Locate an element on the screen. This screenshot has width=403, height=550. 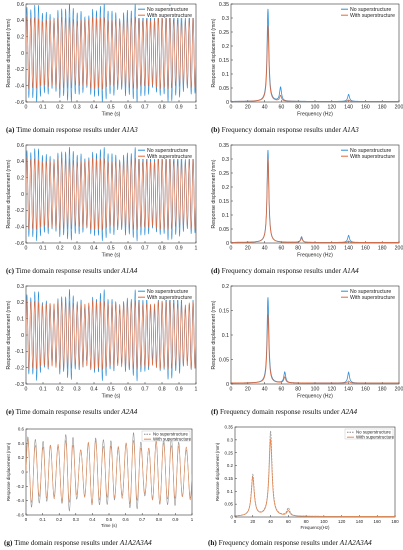
x-tick-label: 200 is located at coordinates (399, 390).